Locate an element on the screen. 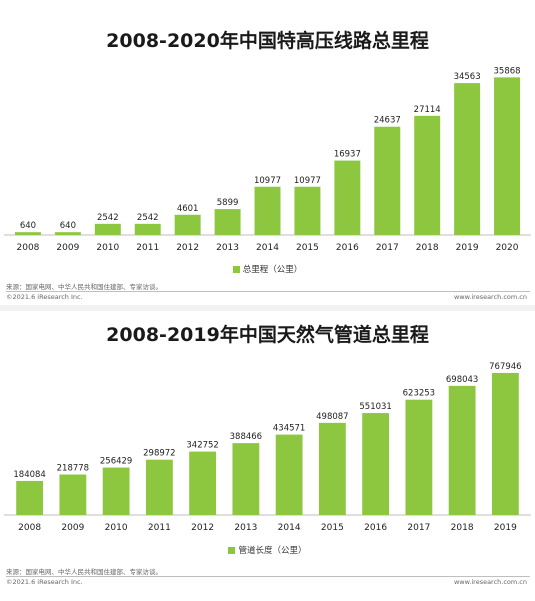 The image size is (535, 601). chart1-data-label: 5899 is located at coordinates (228, 203).